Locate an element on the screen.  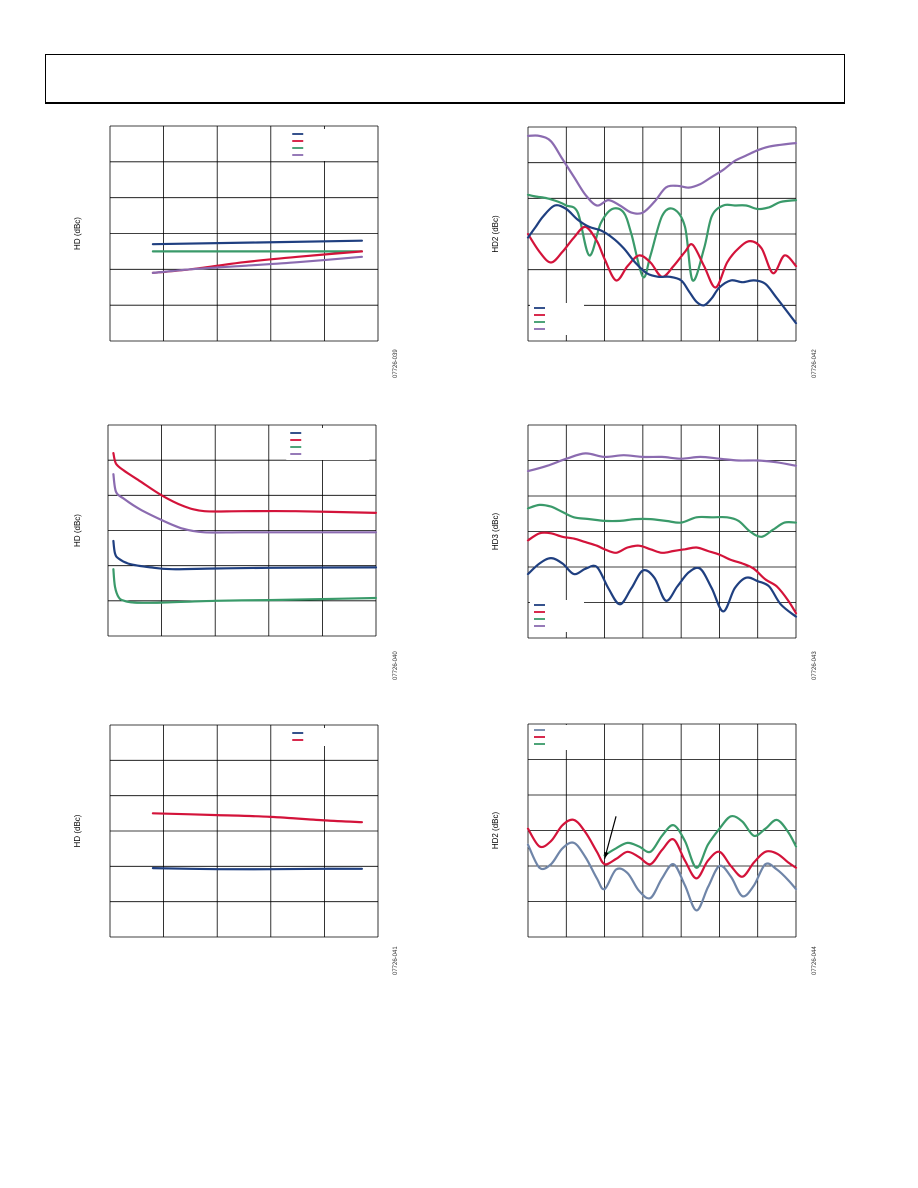
figure-id: 07726-044 is located at coordinates (815, 960).